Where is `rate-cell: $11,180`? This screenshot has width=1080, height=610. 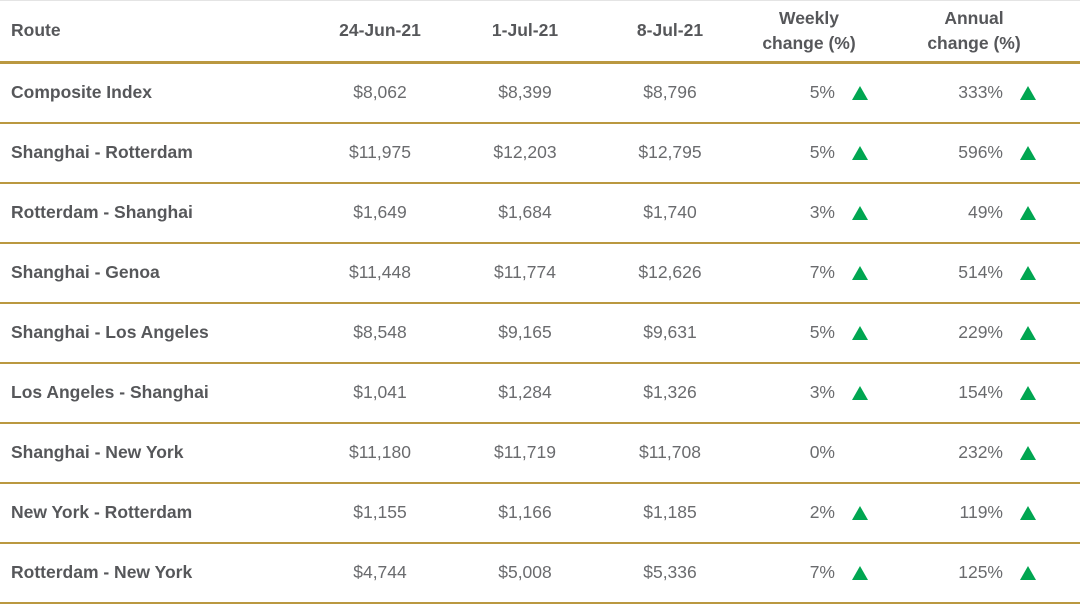
rate-cell: $11,180 is located at coordinates (380, 452).